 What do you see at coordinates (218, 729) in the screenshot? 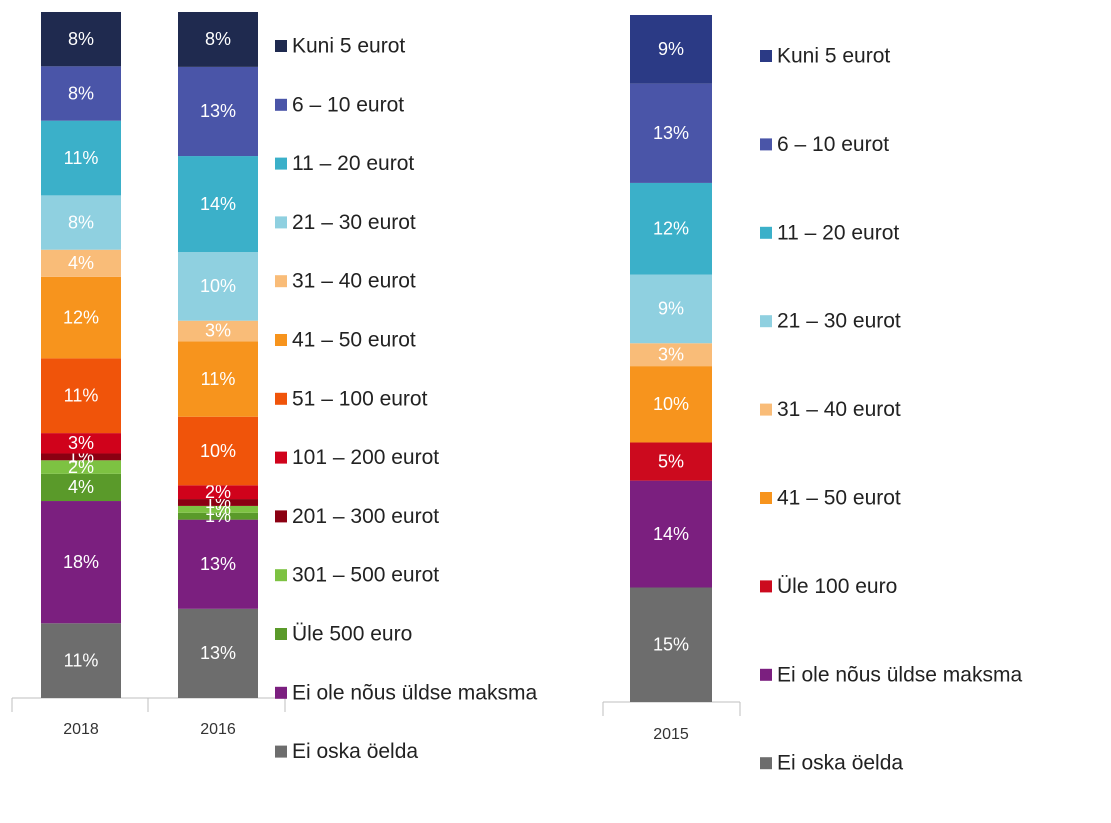
I see `x-tick-label: 2016` at bounding box center [218, 729].